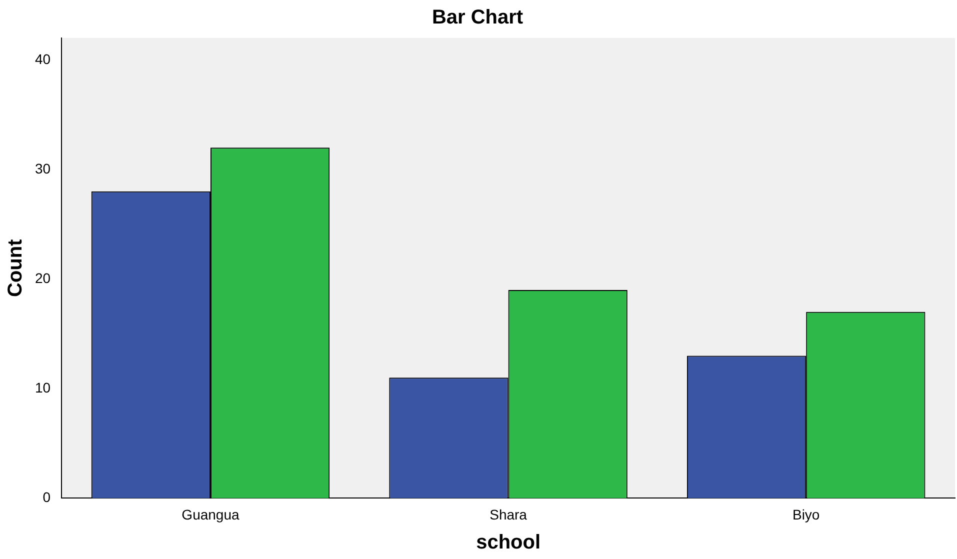  What do you see at coordinates (15, 267) in the screenshot?
I see `y-axis-title: Count` at bounding box center [15, 267].